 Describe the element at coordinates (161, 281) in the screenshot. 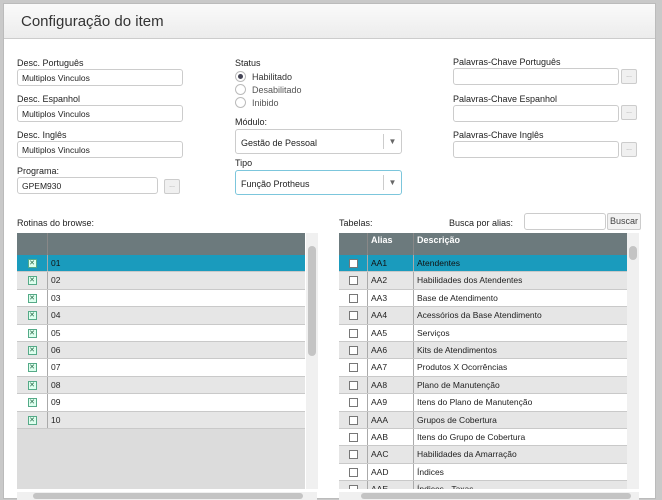

I see `table-row: ✕ 02` at that location.